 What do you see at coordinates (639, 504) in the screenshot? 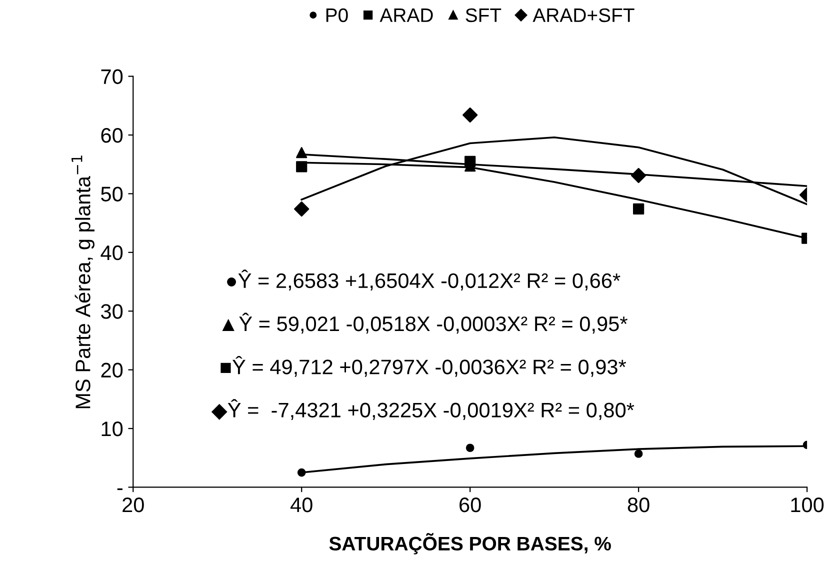
I see `x-tick-label: 80` at bounding box center [639, 504].